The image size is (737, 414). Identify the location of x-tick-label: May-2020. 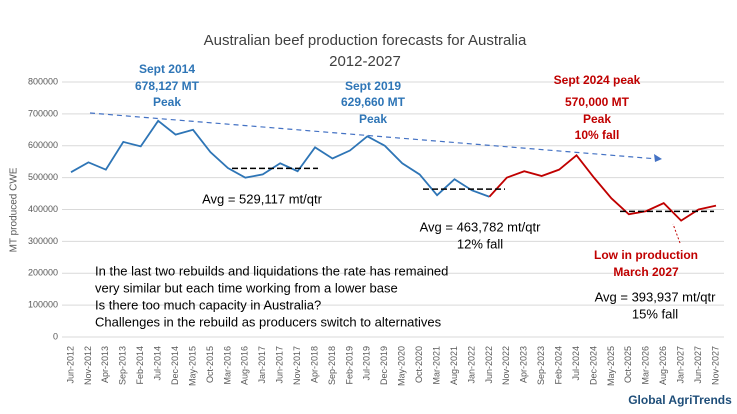
(402, 366).